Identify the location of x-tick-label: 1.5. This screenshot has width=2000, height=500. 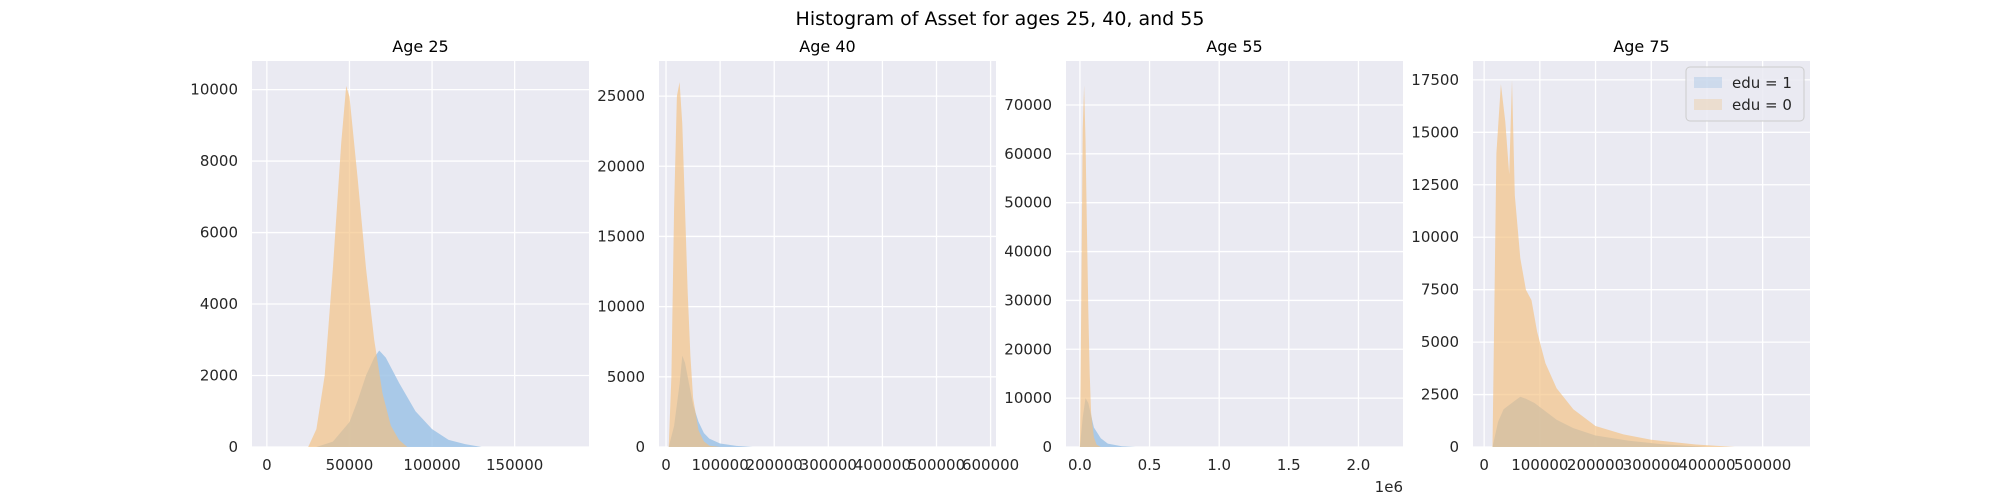
(1289, 465).